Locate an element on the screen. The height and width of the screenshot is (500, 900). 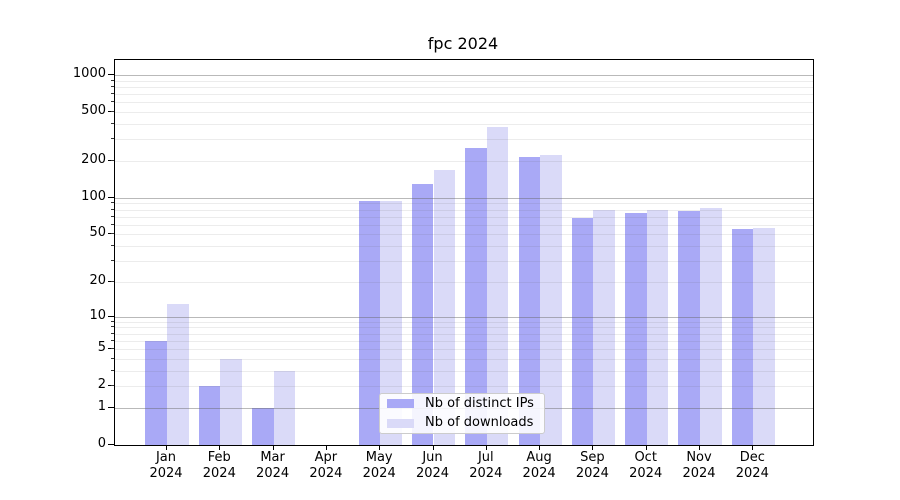
y-axis-tick-label: 50 is located at coordinates (97, 233).